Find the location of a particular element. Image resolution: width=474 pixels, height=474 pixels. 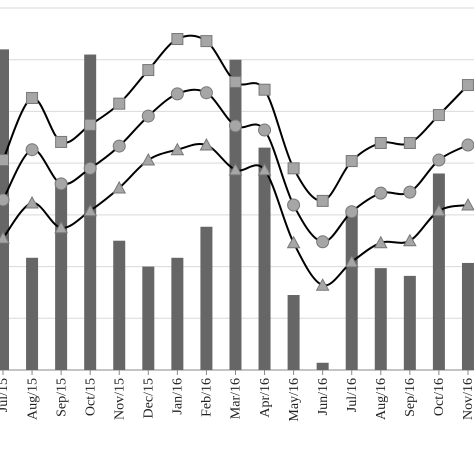

x-tick-label: Oct/16 is located at coordinates (439, 397).